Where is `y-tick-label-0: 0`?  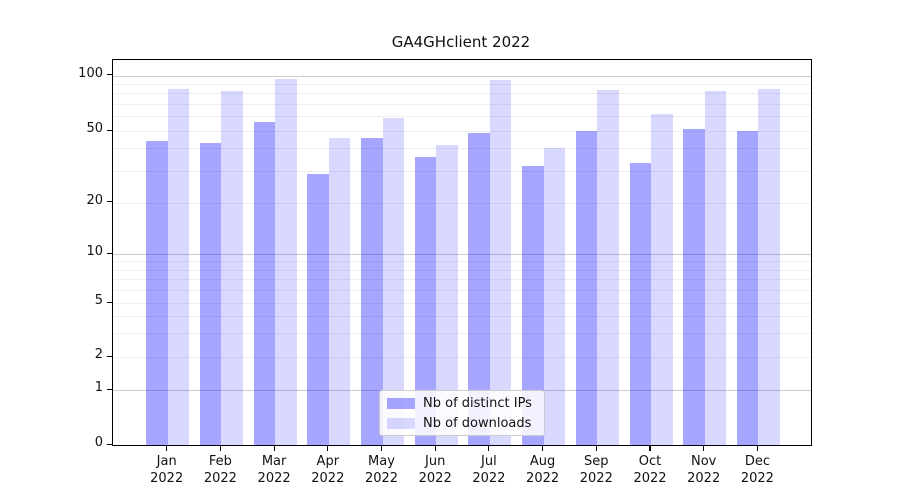
y-tick-label-0: 0 is located at coordinates (98, 442).